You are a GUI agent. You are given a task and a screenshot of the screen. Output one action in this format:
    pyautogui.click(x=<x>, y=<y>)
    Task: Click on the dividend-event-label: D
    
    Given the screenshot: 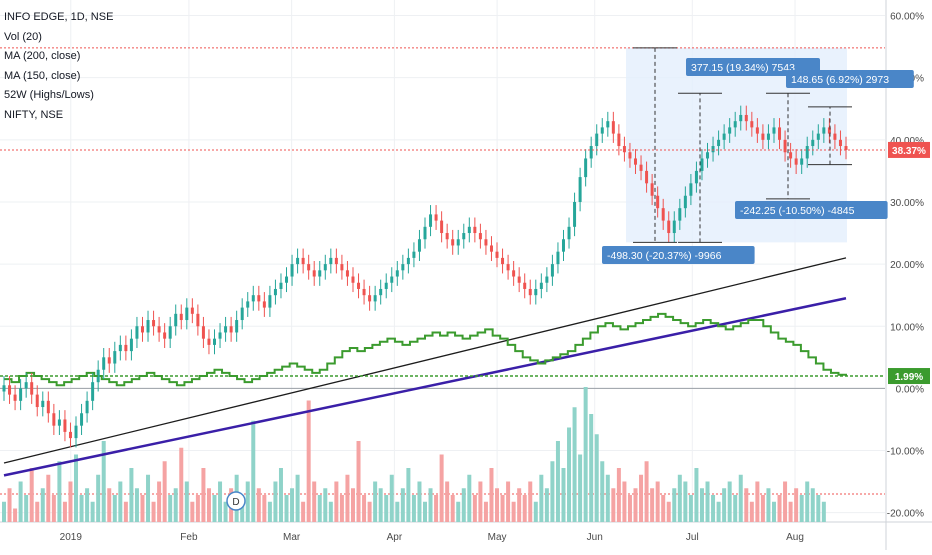 What is the action you would take?
    pyautogui.click(x=235, y=502)
    